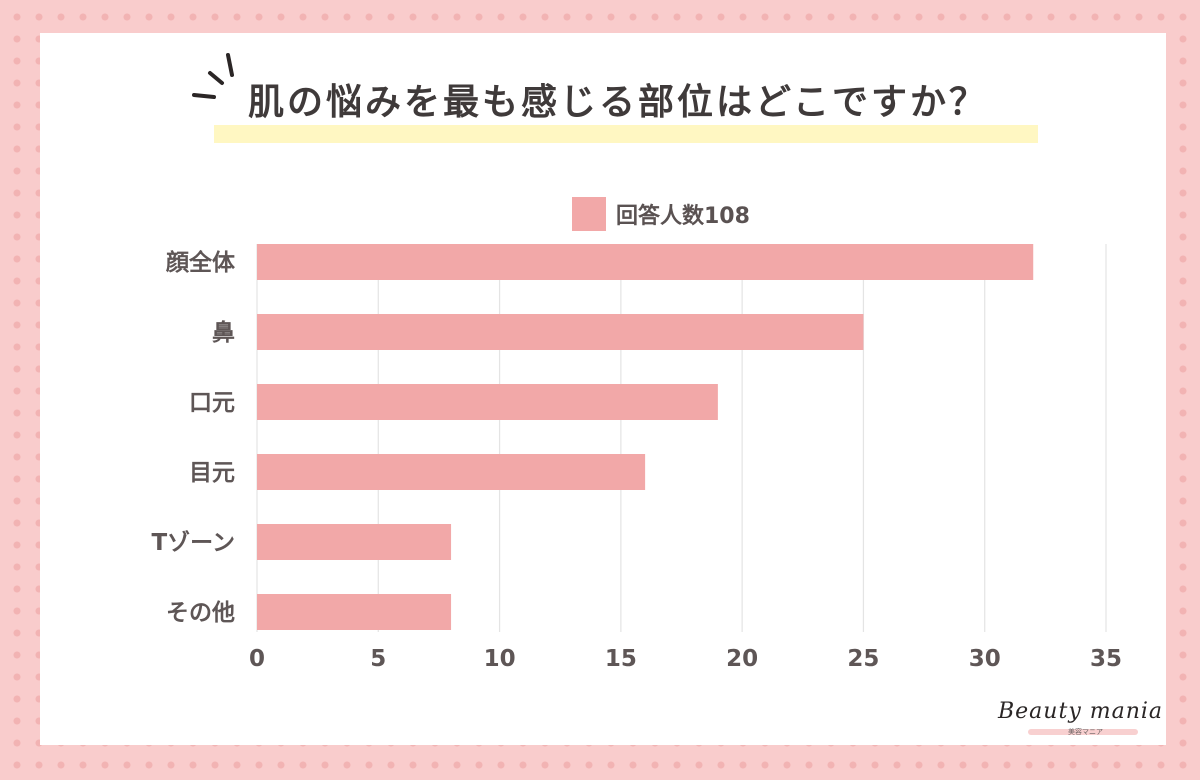 This screenshot has width=1200, height=780. What do you see at coordinates (589, 214) in the screenshot?
I see `legend-swatch` at bounding box center [589, 214].